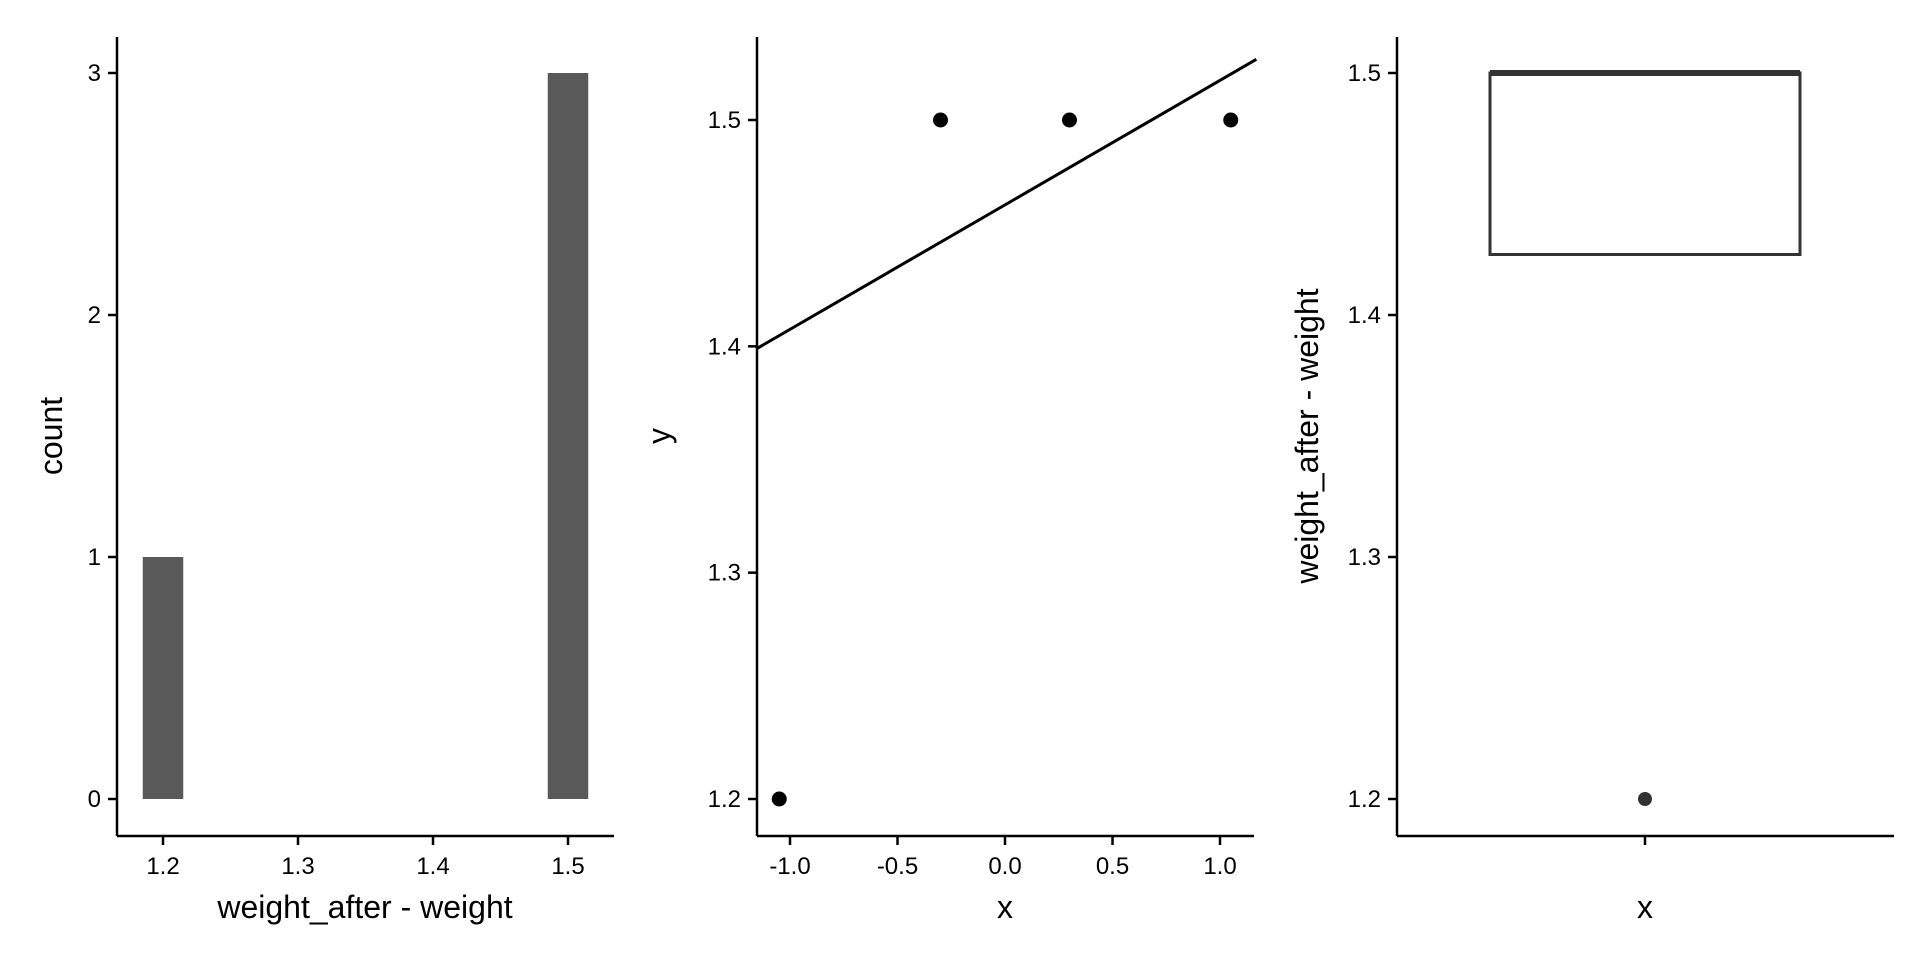  Describe the element at coordinates (1645, 163) in the screenshot. I see `boxplot-iqr-box` at that location.